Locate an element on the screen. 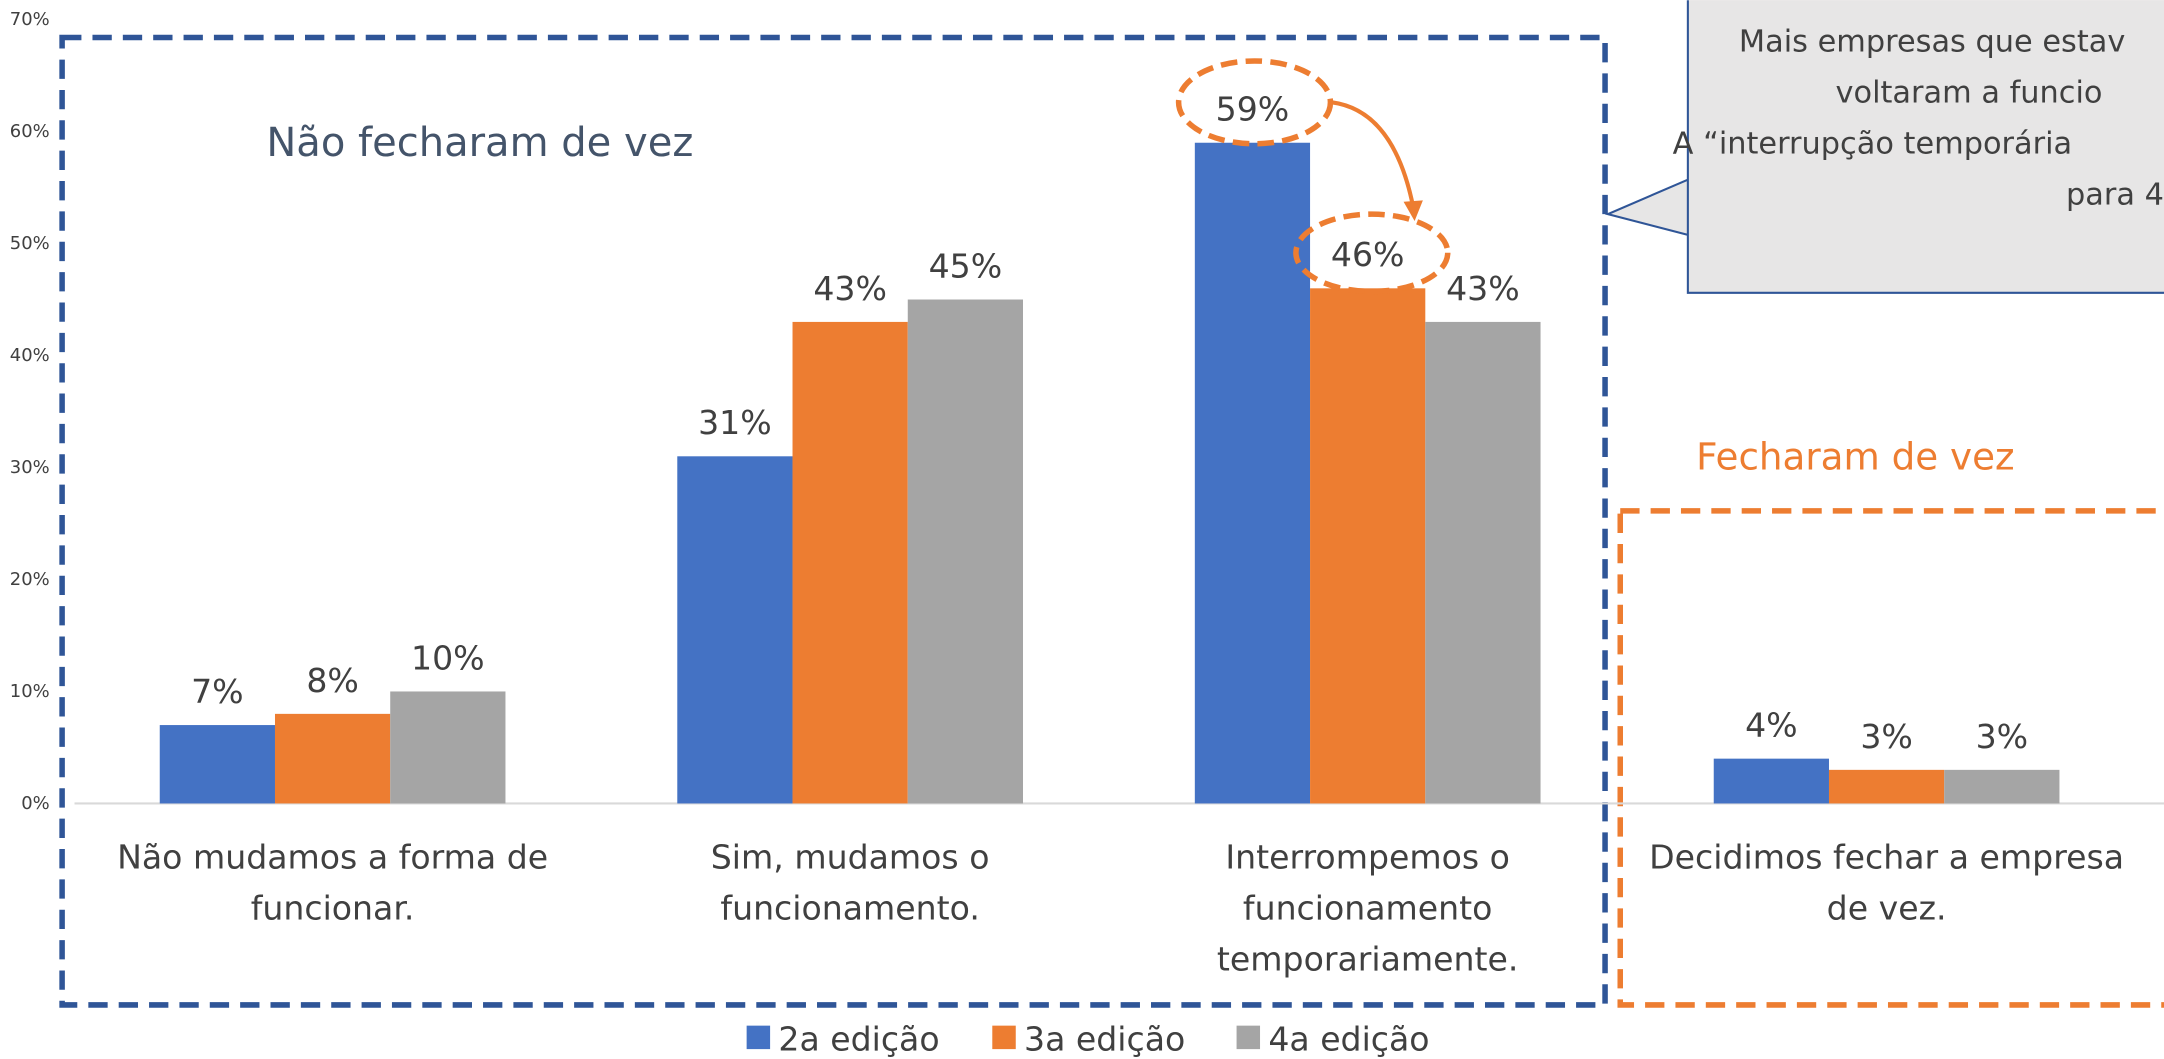 This screenshot has height=1059, width=2164. x-tick-label-box: Sim, mudamos o funcionamento. is located at coordinates (850, 882).